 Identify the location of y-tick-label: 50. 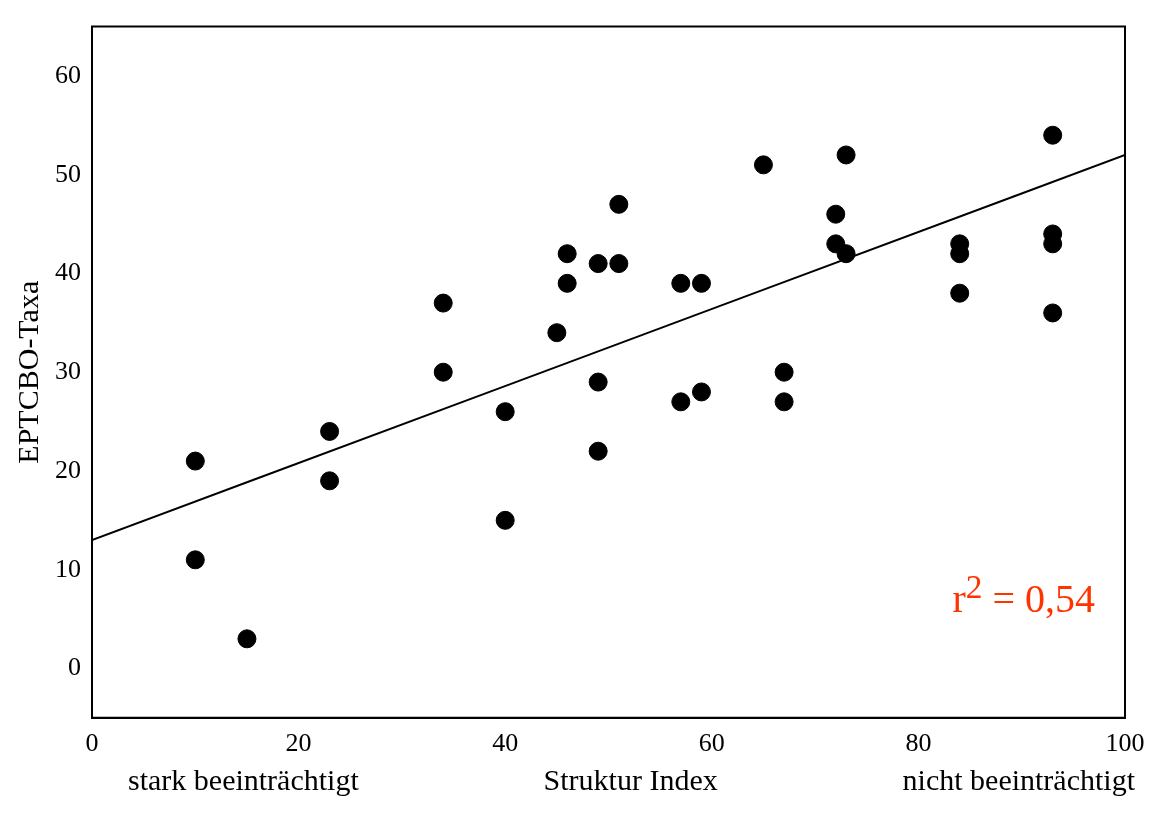
(68, 173).